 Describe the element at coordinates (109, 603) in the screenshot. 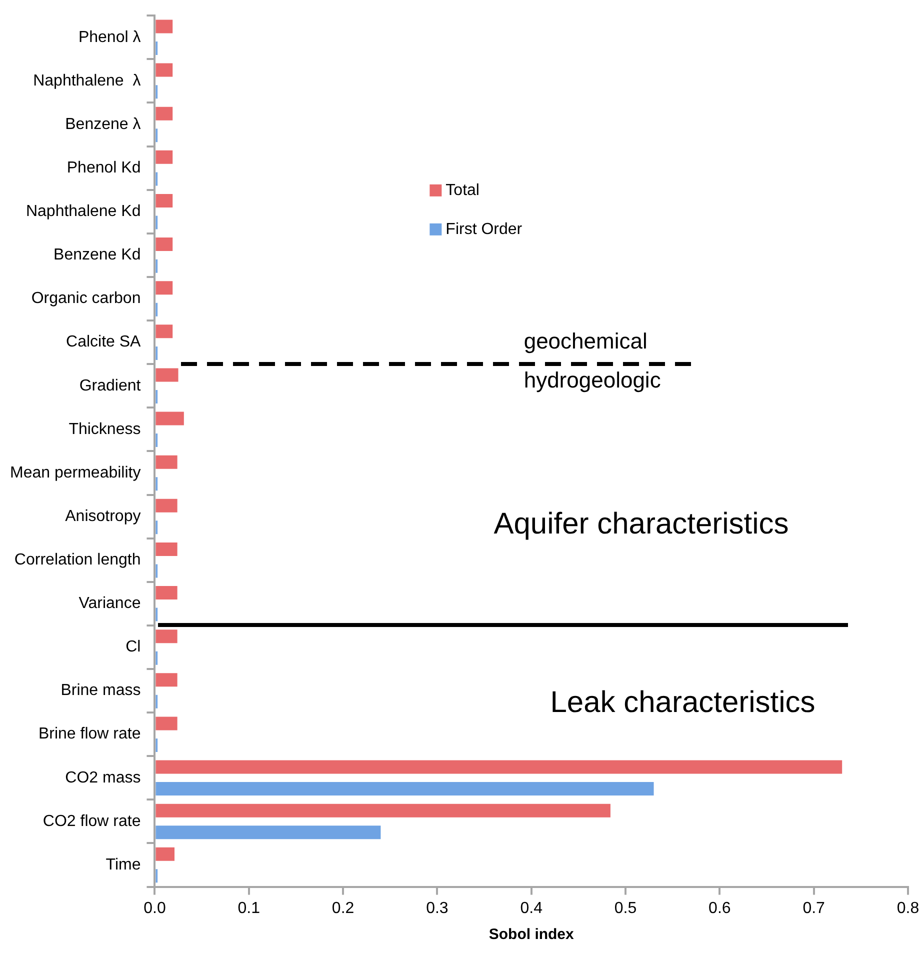

I see `y-tick-label: Variance` at that location.